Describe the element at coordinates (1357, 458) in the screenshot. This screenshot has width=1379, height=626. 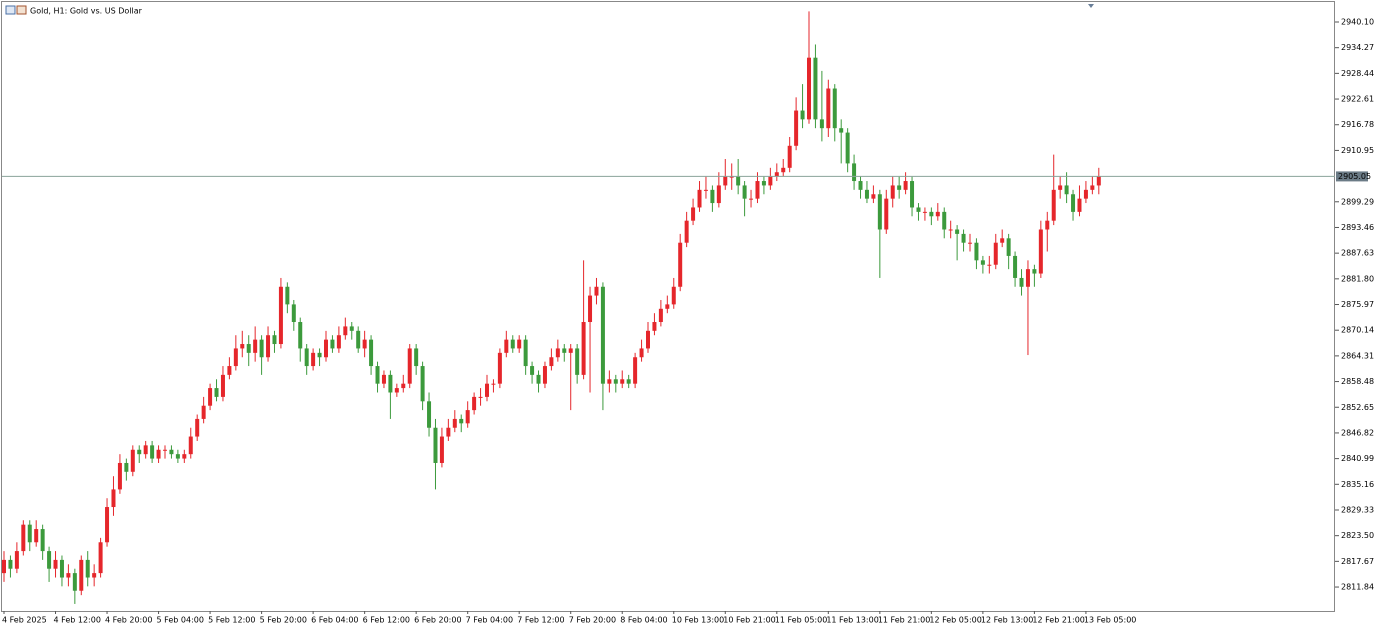
I see `y-tick-label: 2840.99` at that location.